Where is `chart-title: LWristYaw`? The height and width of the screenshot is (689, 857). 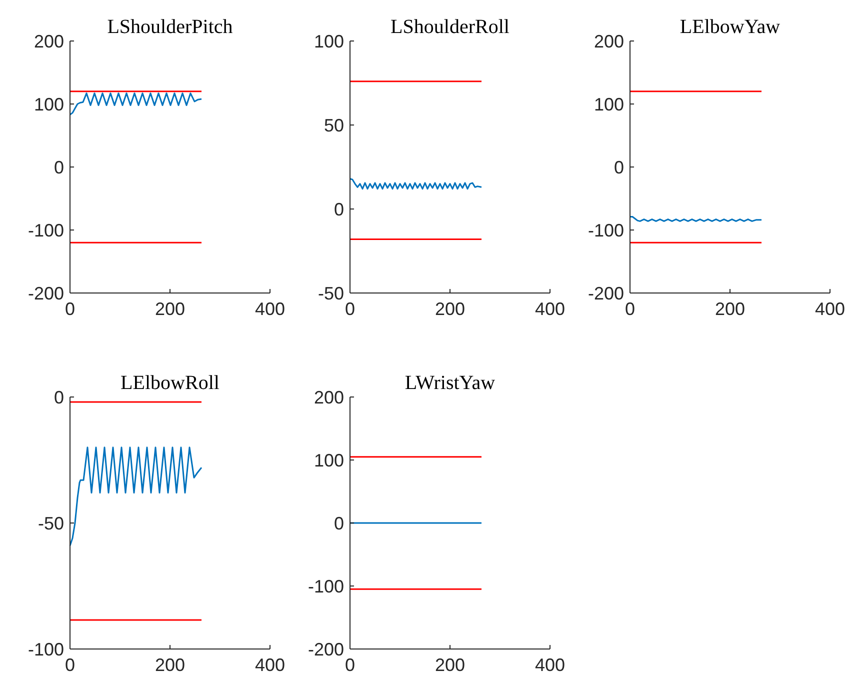 chart-title: LWristYaw is located at coordinates (450, 383).